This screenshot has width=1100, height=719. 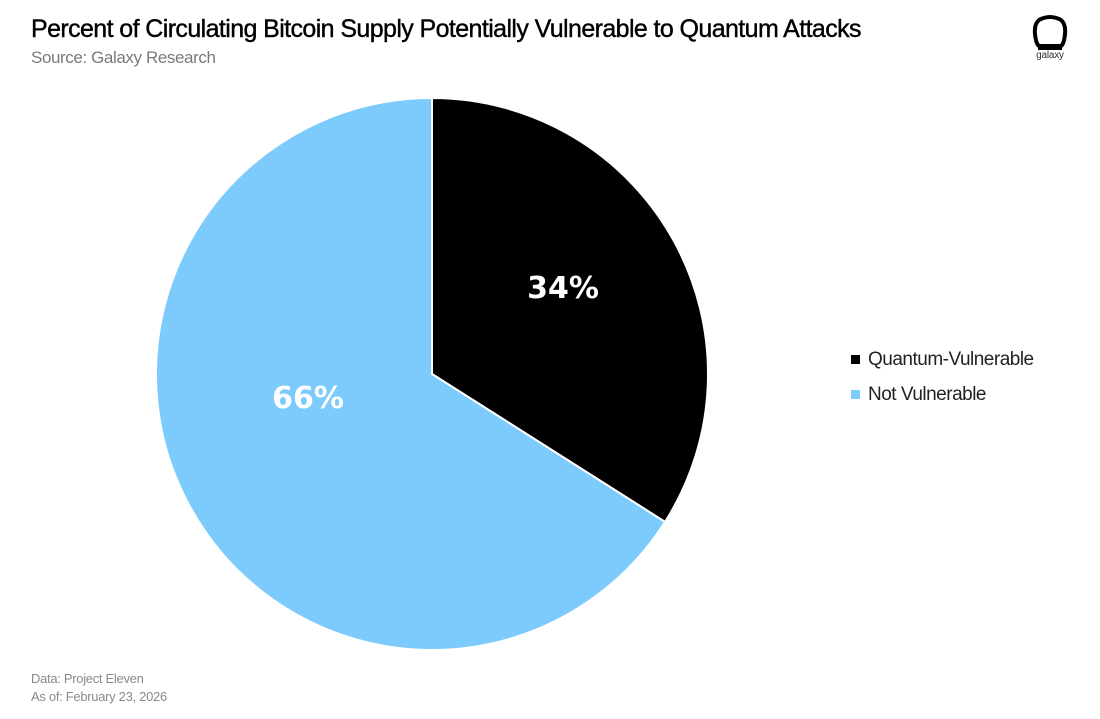 What do you see at coordinates (1050, 32) in the screenshot?
I see `galaxy-logo-icon` at bounding box center [1050, 32].